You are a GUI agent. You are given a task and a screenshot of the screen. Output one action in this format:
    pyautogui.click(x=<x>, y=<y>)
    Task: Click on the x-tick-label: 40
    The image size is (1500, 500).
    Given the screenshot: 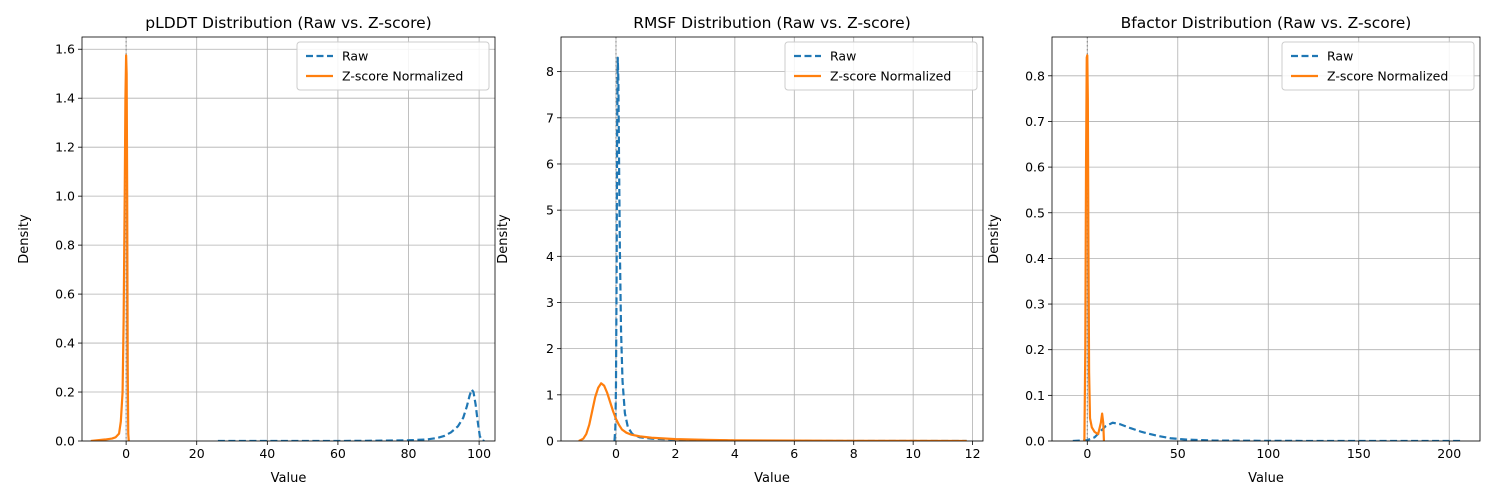 What is the action you would take?
    pyautogui.click(x=267, y=453)
    